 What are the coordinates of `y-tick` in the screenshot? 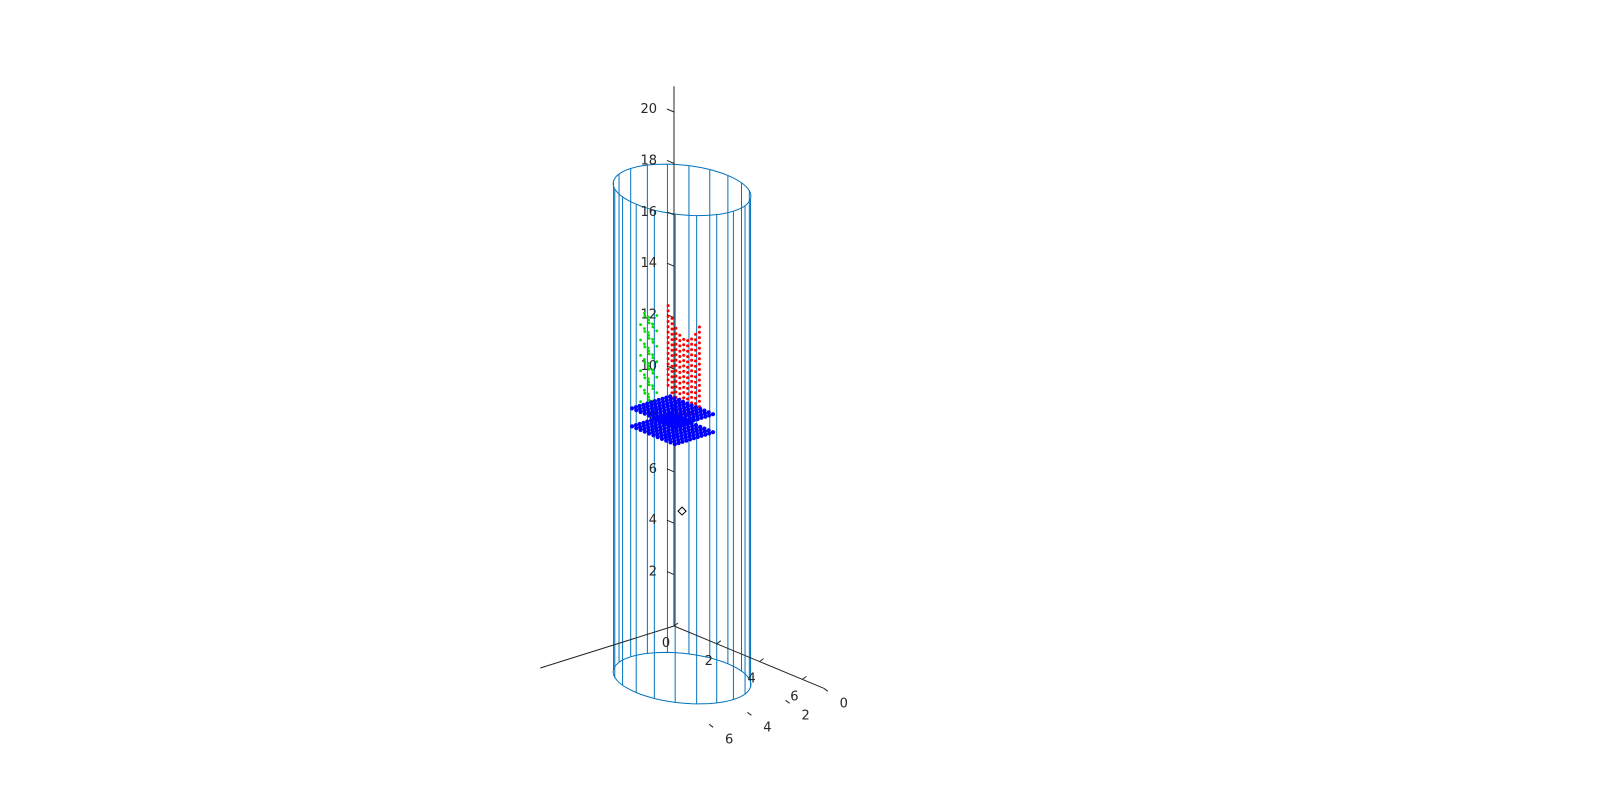 It's located at (749, 713).